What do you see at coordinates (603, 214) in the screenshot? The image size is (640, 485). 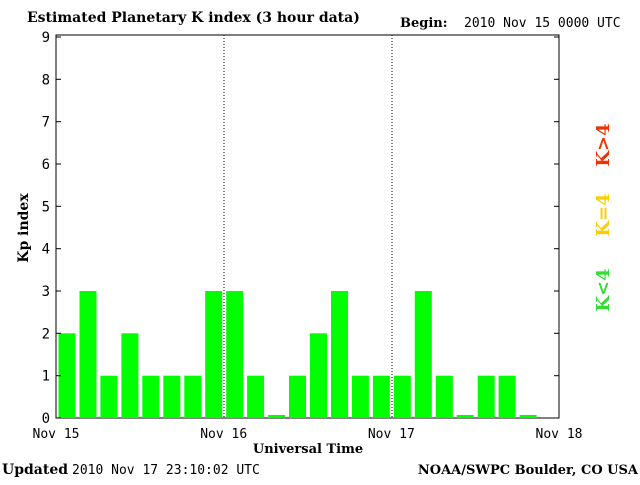 I see `legend-item: K=4` at bounding box center [603, 214].